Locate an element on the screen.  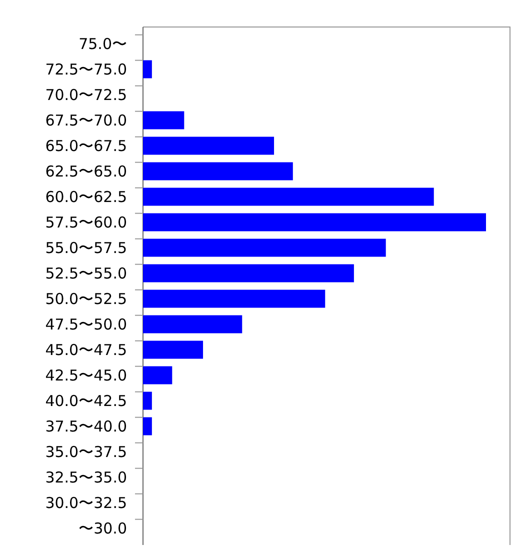
y-tick-label: 70.0〜72.5 is located at coordinates (86, 95).